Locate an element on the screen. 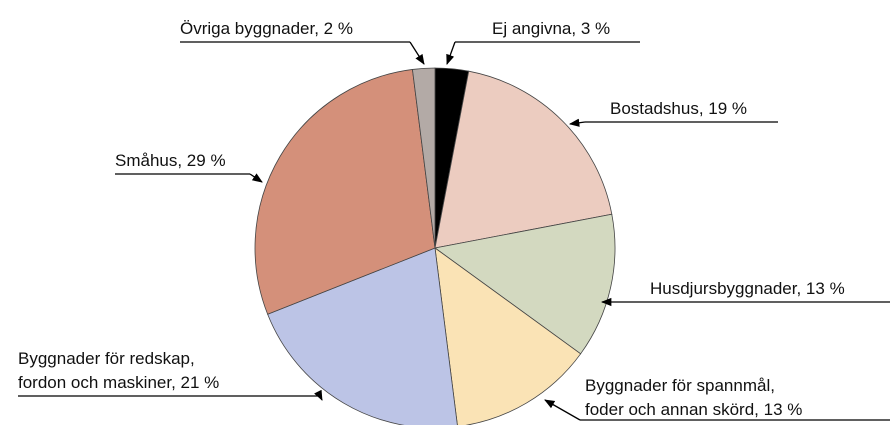  slice-label: Ej angivna, 3 % is located at coordinates (551, 28).